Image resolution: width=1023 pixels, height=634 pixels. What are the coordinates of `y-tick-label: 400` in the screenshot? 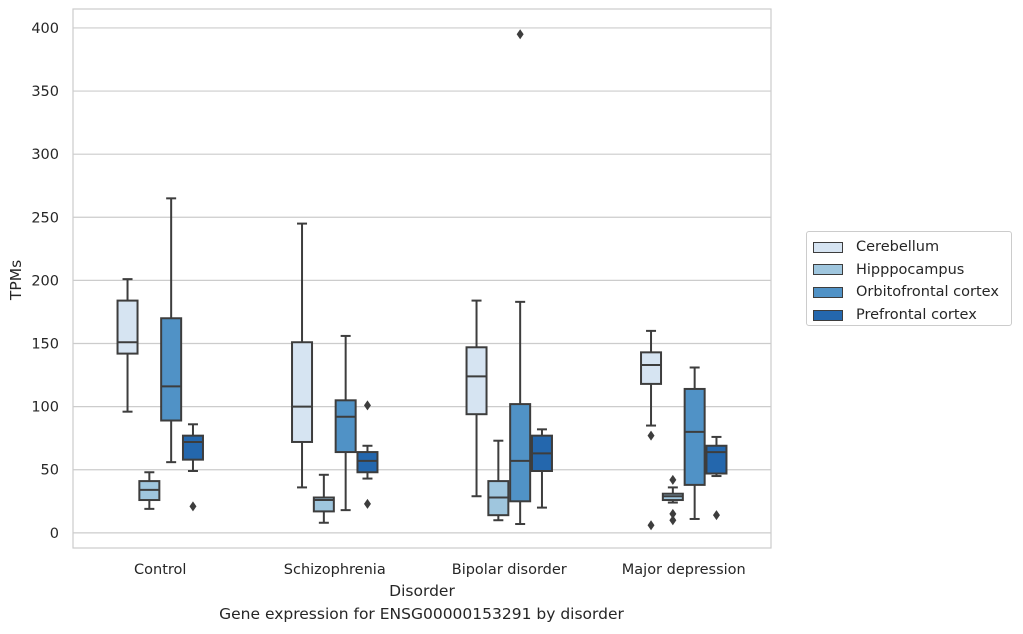 It's located at (45, 29).